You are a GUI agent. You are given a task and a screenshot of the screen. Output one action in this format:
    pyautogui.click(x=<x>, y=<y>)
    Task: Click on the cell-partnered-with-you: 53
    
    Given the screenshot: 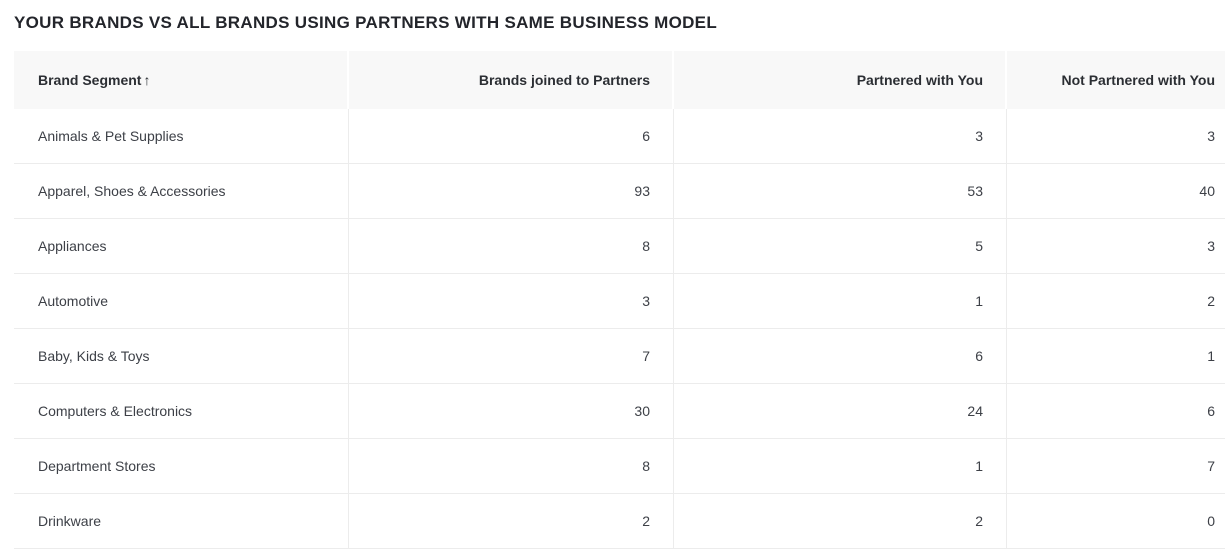 What is the action you would take?
    pyautogui.click(x=839, y=191)
    